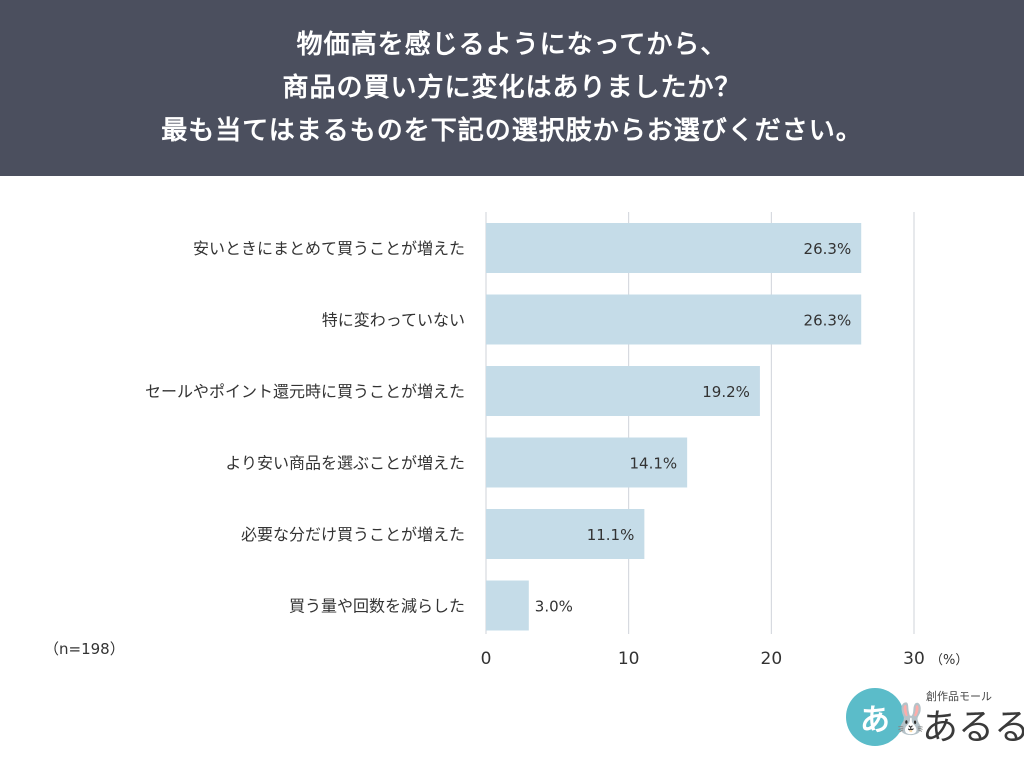 The height and width of the screenshot is (767, 1024). What do you see at coordinates (393, 320) in the screenshot?
I see `category-label: 特に変わっていない` at bounding box center [393, 320].